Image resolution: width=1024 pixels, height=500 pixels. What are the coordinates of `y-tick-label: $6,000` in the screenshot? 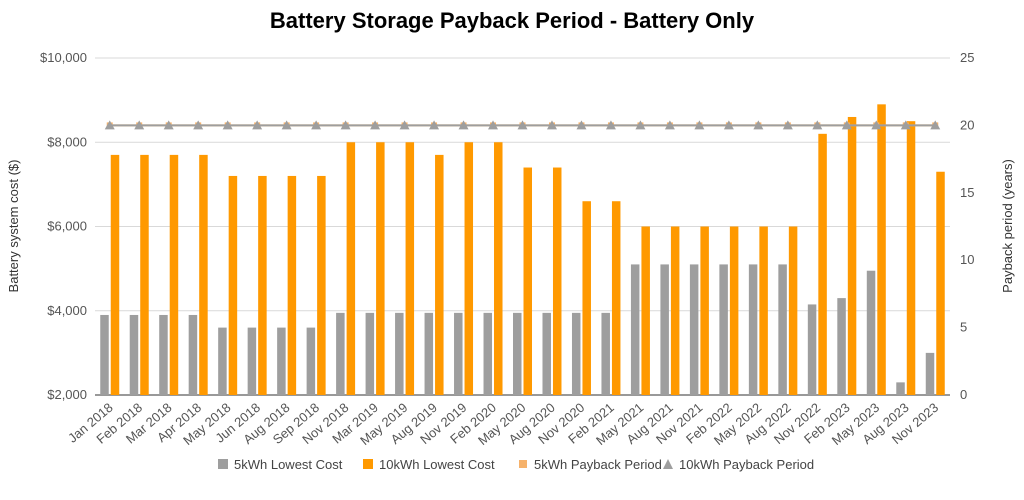 It's located at (67, 226).